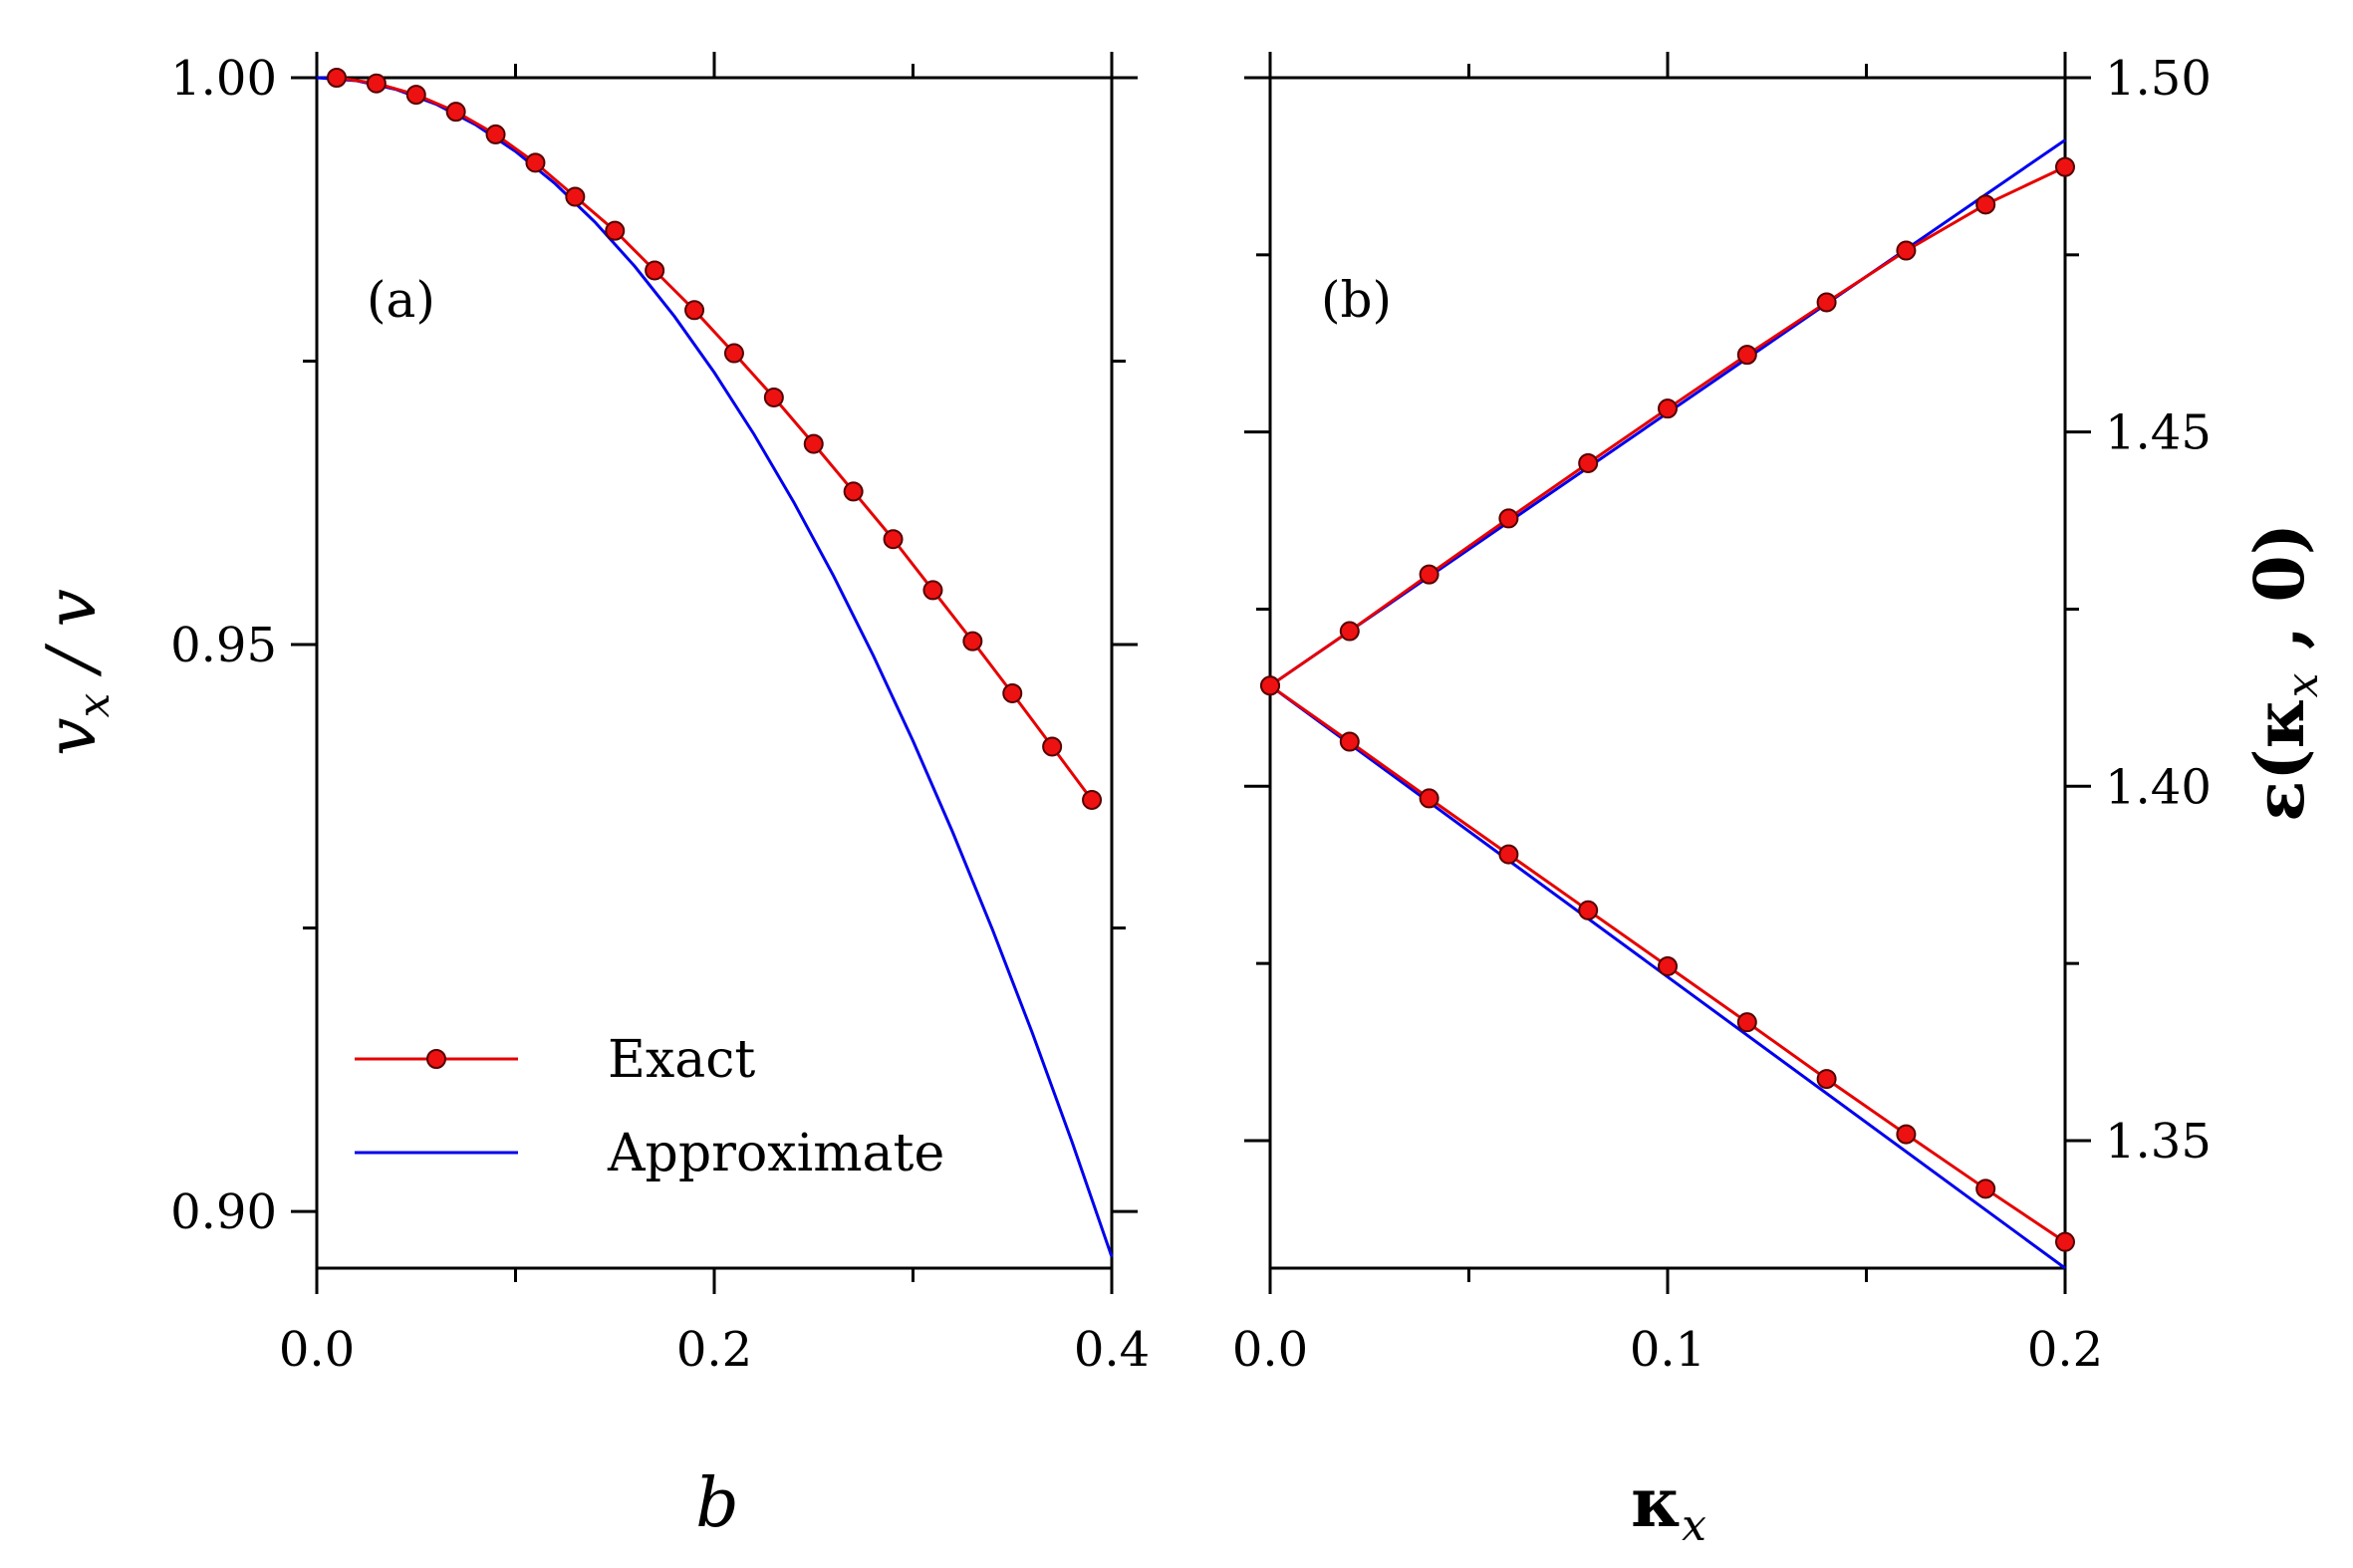 This screenshot has width=2353, height=1568. Describe the element at coordinates (2284, 672) in the screenshot. I see `y-axis-title-b: ε(κx , 0)` at that location.